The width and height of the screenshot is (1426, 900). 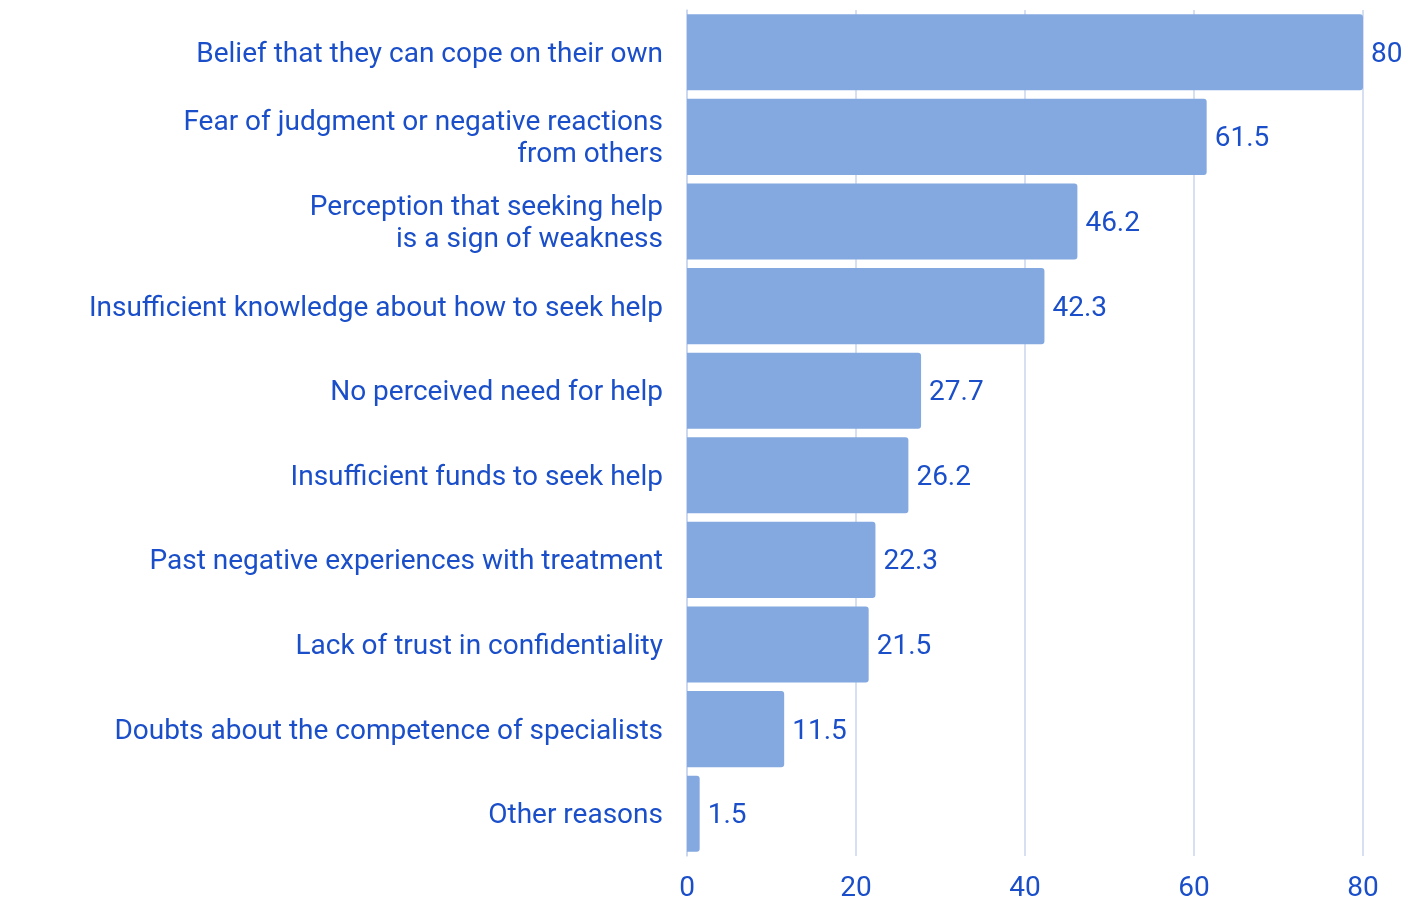 What do you see at coordinates (1387, 52) in the screenshot?
I see `data-label: 80` at bounding box center [1387, 52].